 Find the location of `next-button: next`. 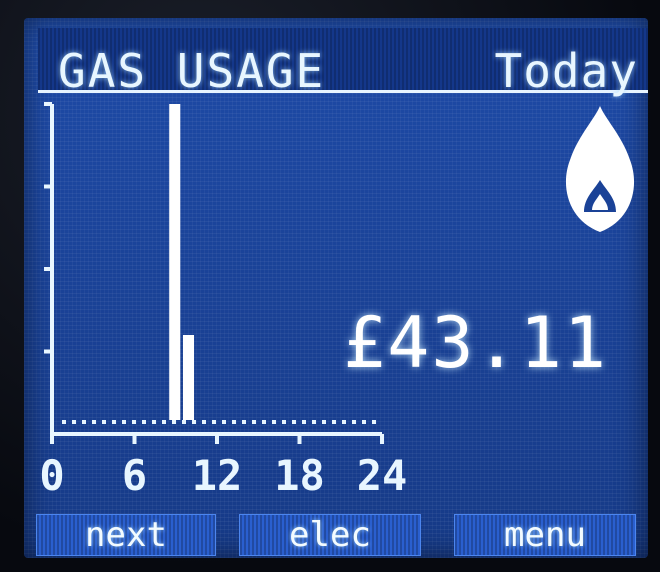

next-button: next is located at coordinates (126, 535).